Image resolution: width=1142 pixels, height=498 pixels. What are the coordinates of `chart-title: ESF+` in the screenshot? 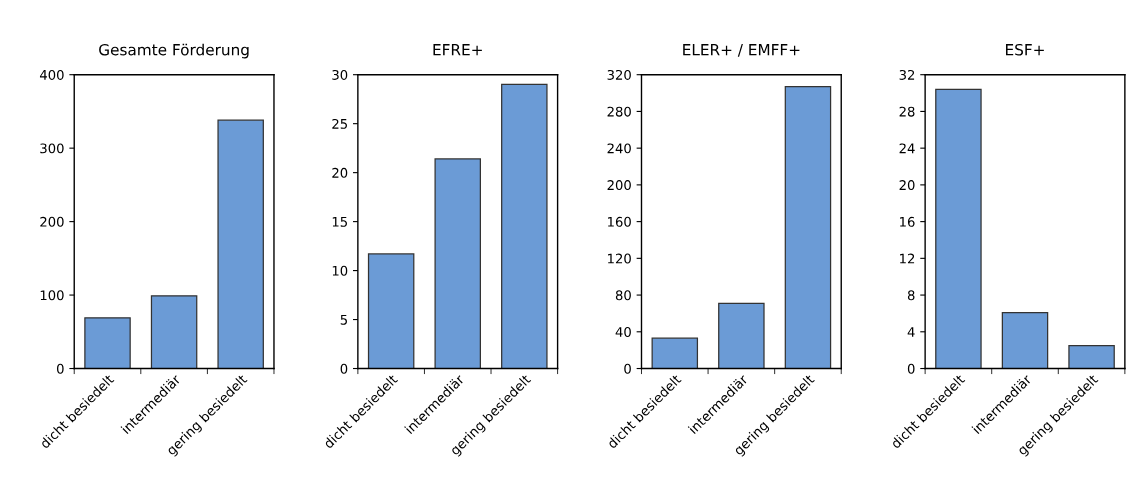 It's located at (1025, 49).